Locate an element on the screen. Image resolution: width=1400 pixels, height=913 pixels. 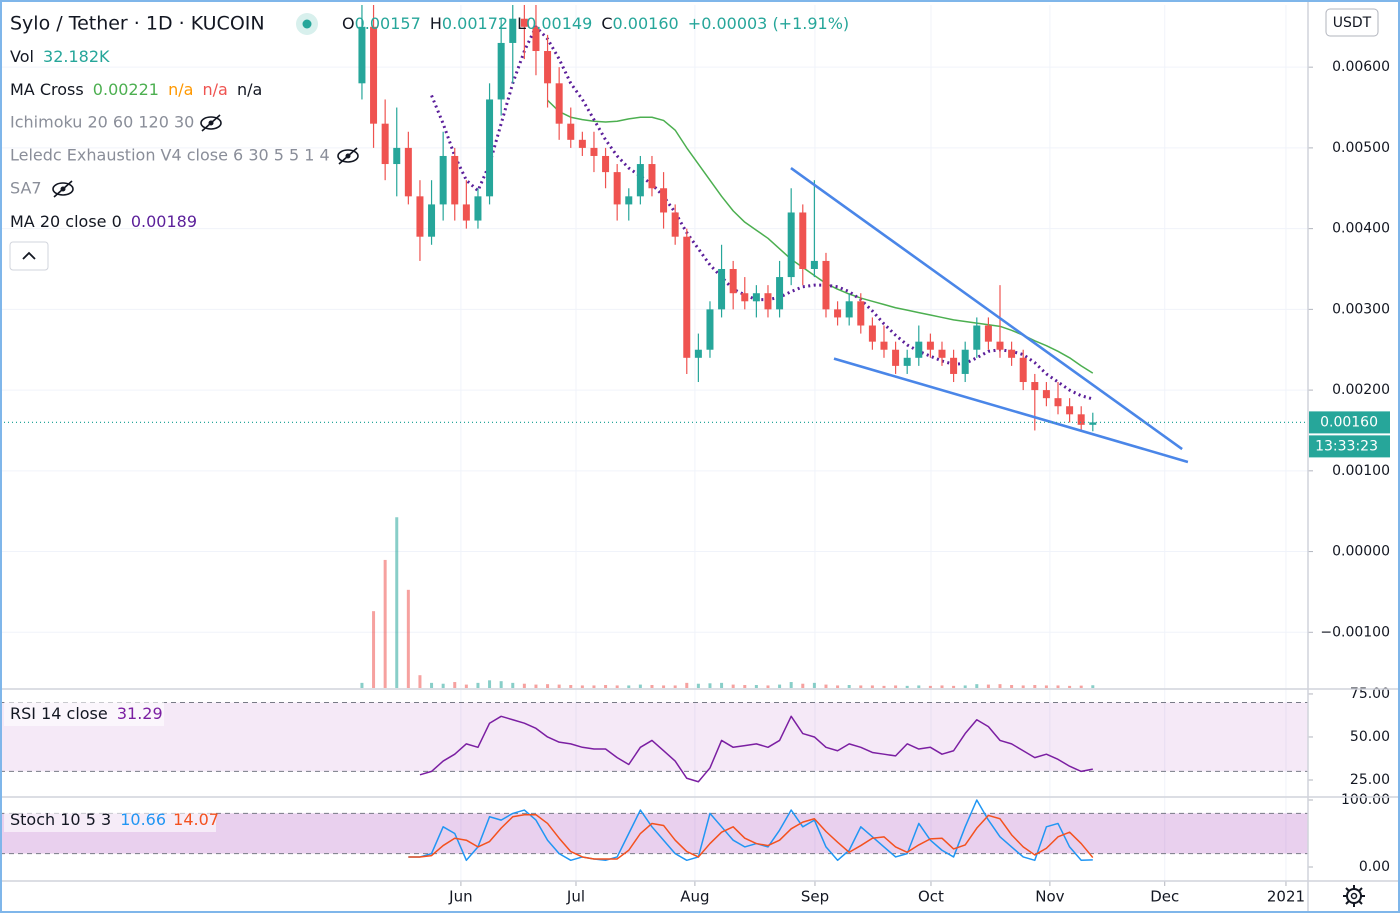
y-tick-label: 50.00 is located at coordinates (1370, 737).